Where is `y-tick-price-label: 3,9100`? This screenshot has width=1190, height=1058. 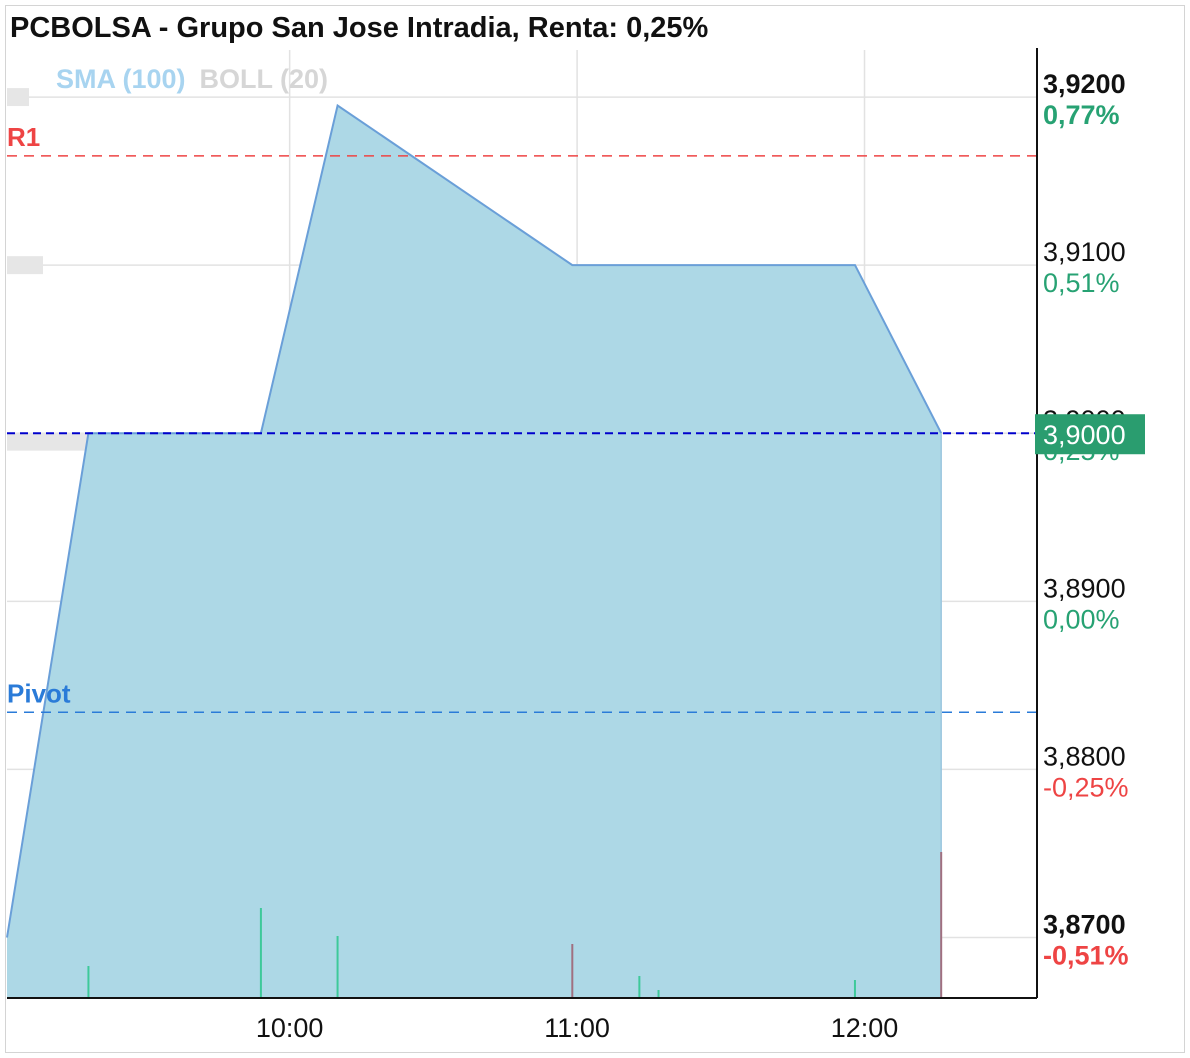 y-tick-price-label: 3,9100 is located at coordinates (1084, 252).